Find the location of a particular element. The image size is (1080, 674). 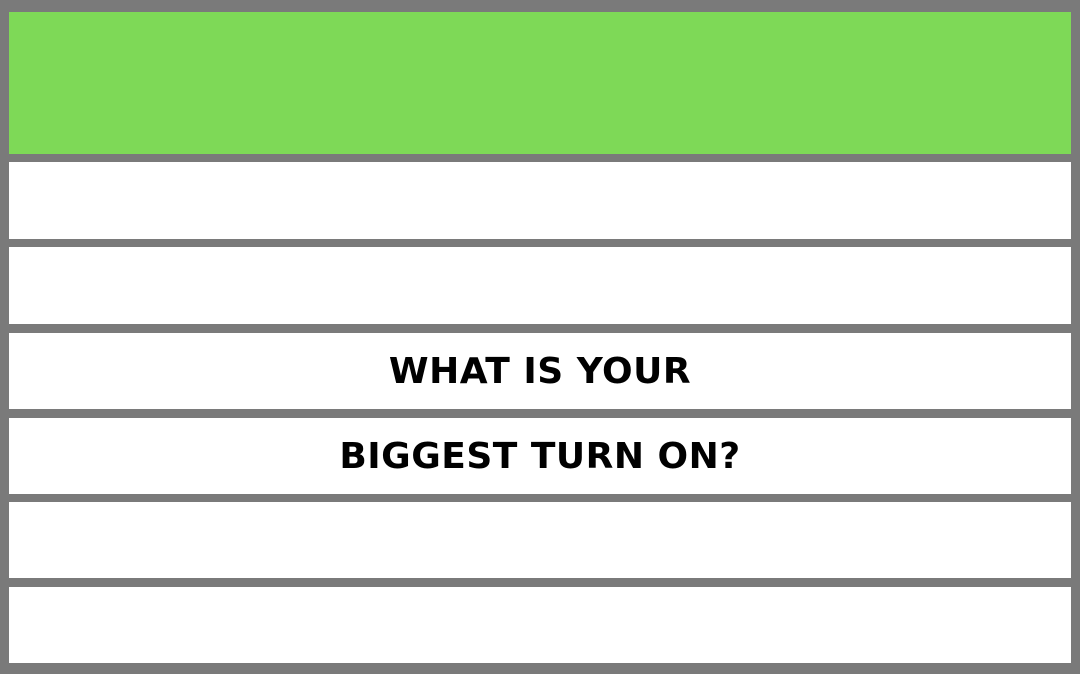

lined-row-3: WHAT IS YOUR is located at coordinates (540, 371).